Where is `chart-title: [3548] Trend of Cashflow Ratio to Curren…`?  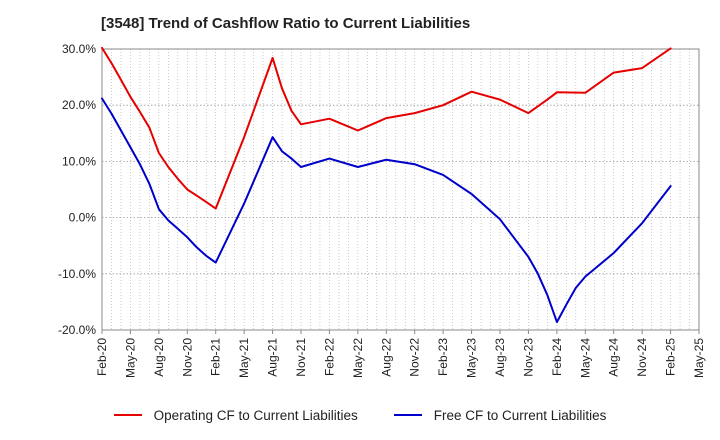
chart-title: [3548] Trend of Cashflow Ratio to Curren… is located at coordinates (286, 23).